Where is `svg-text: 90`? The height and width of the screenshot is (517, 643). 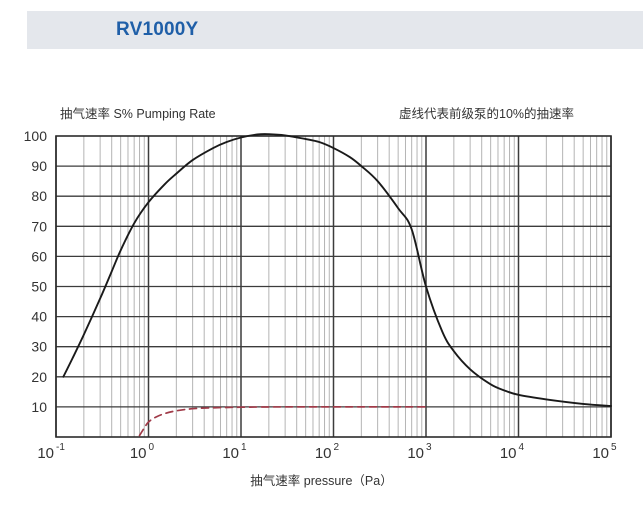 svg-text: 90 is located at coordinates (39, 166).